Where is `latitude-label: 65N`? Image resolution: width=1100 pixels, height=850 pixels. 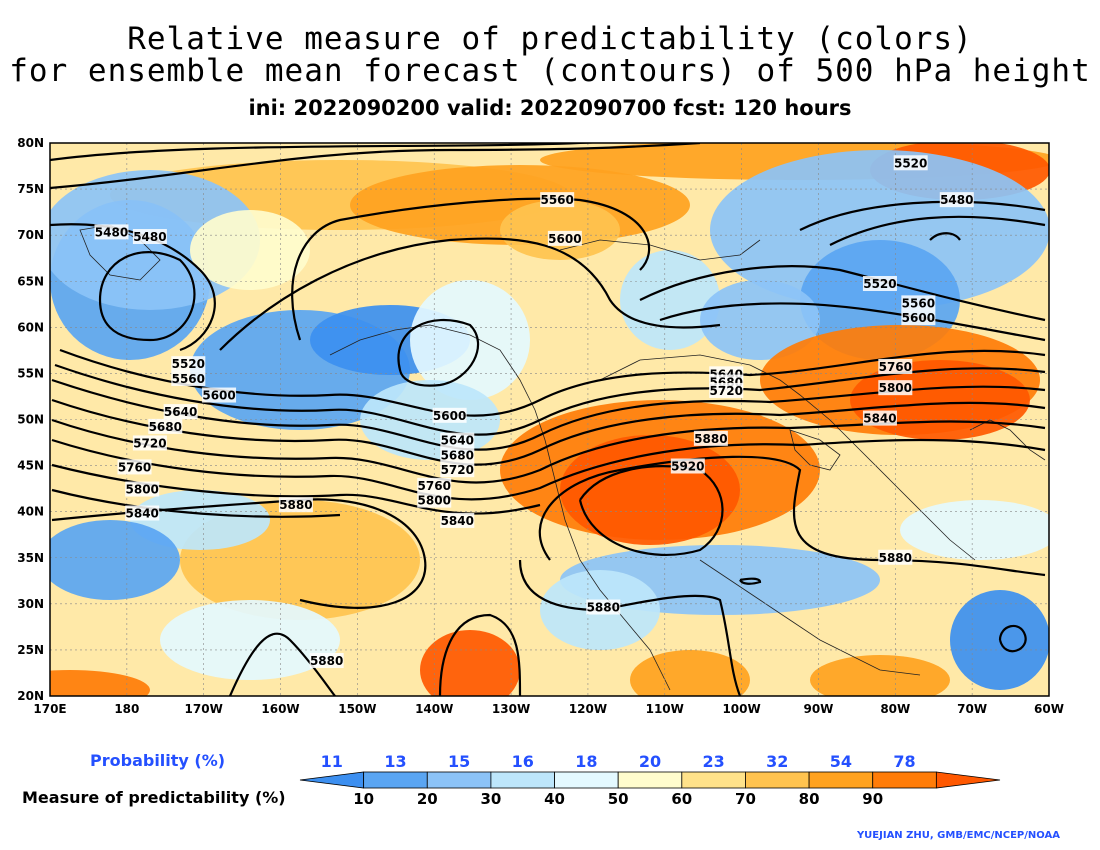 latitude-label: 65N is located at coordinates (30, 281).